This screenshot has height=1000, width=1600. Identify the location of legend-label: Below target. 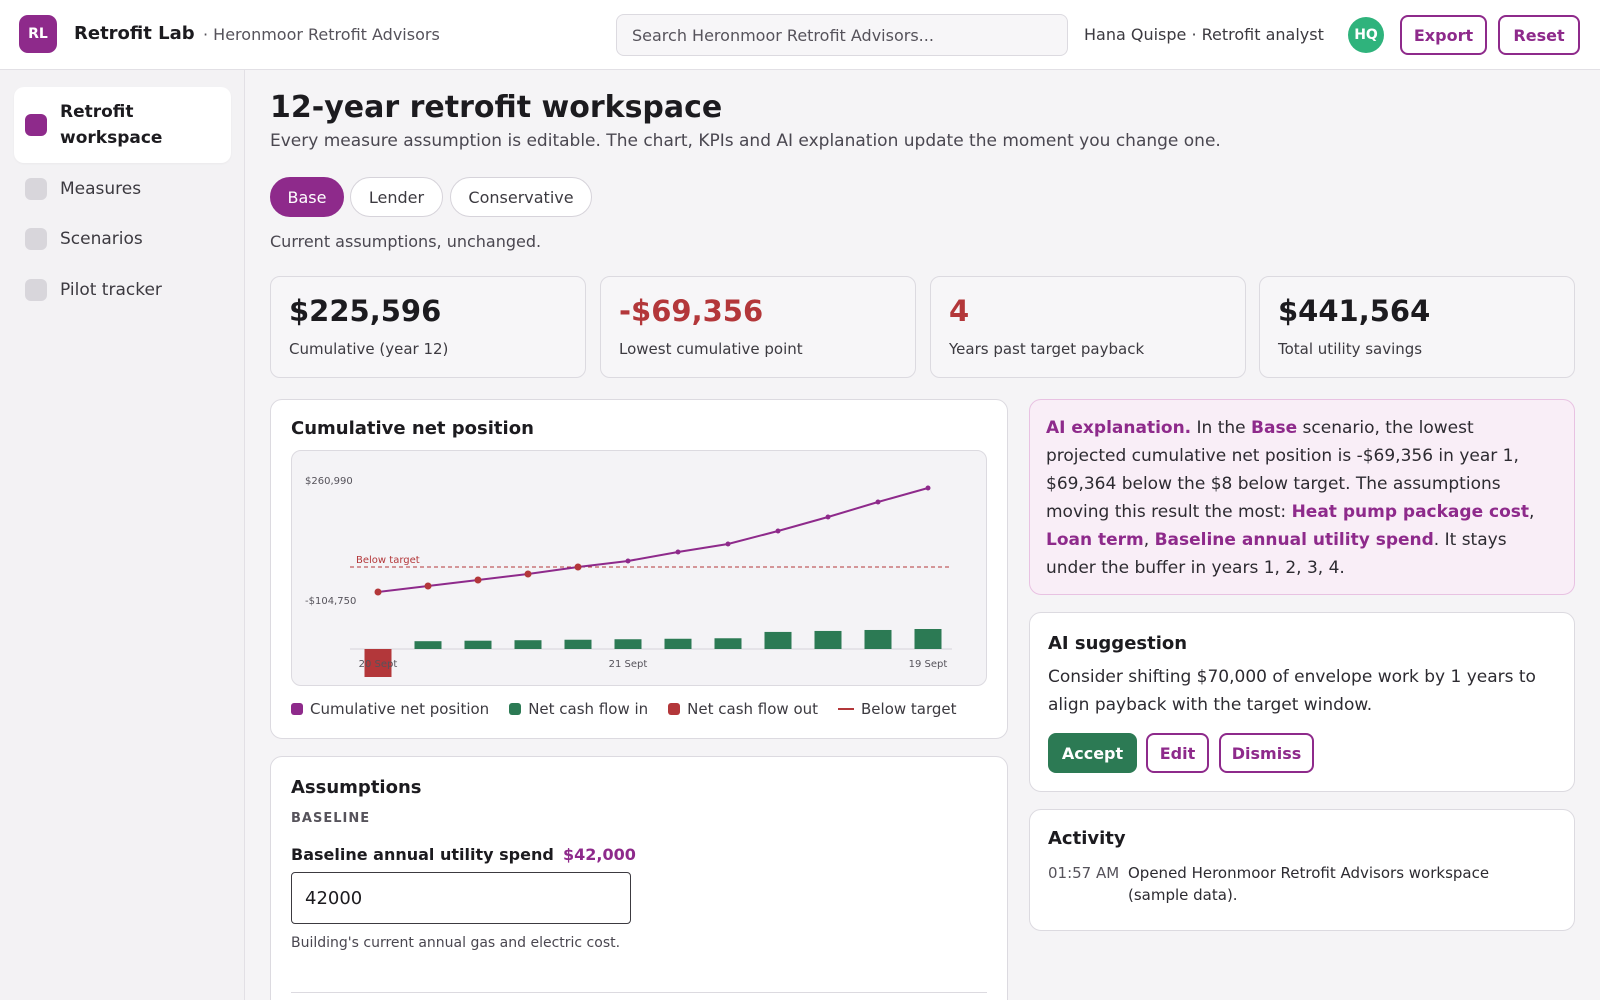
(909, 709).